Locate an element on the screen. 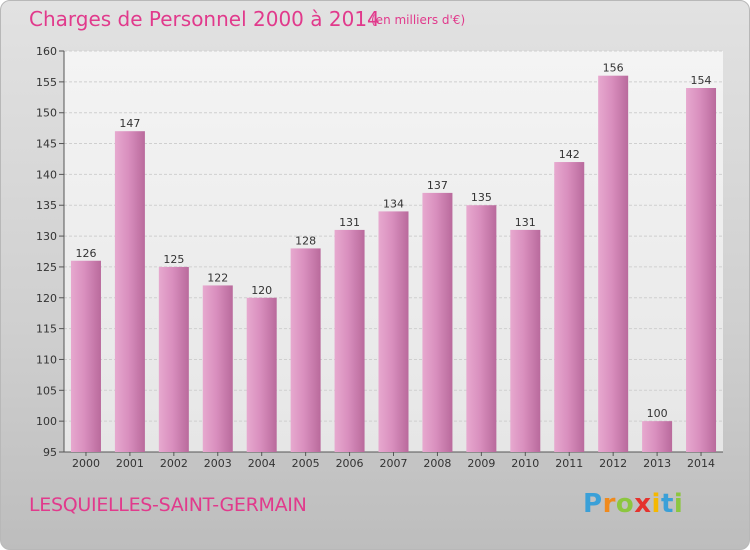  proxiti-logo: Proxiti is located at coordinates (633, 504).